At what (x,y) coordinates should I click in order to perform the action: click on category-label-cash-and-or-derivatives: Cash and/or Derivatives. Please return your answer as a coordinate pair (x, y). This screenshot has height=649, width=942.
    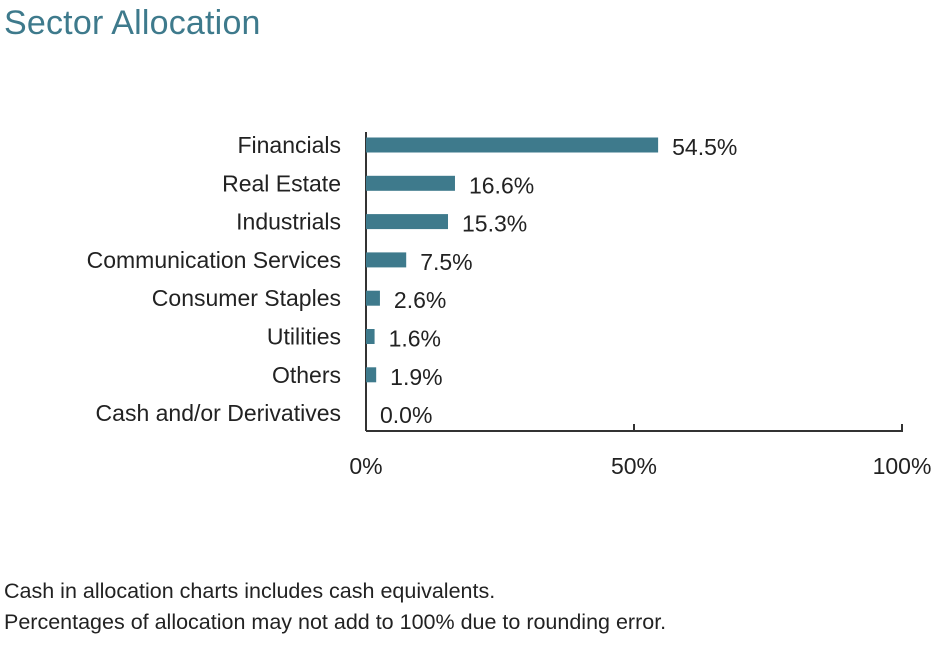
    Looking at the image, I should click on (218, 413).